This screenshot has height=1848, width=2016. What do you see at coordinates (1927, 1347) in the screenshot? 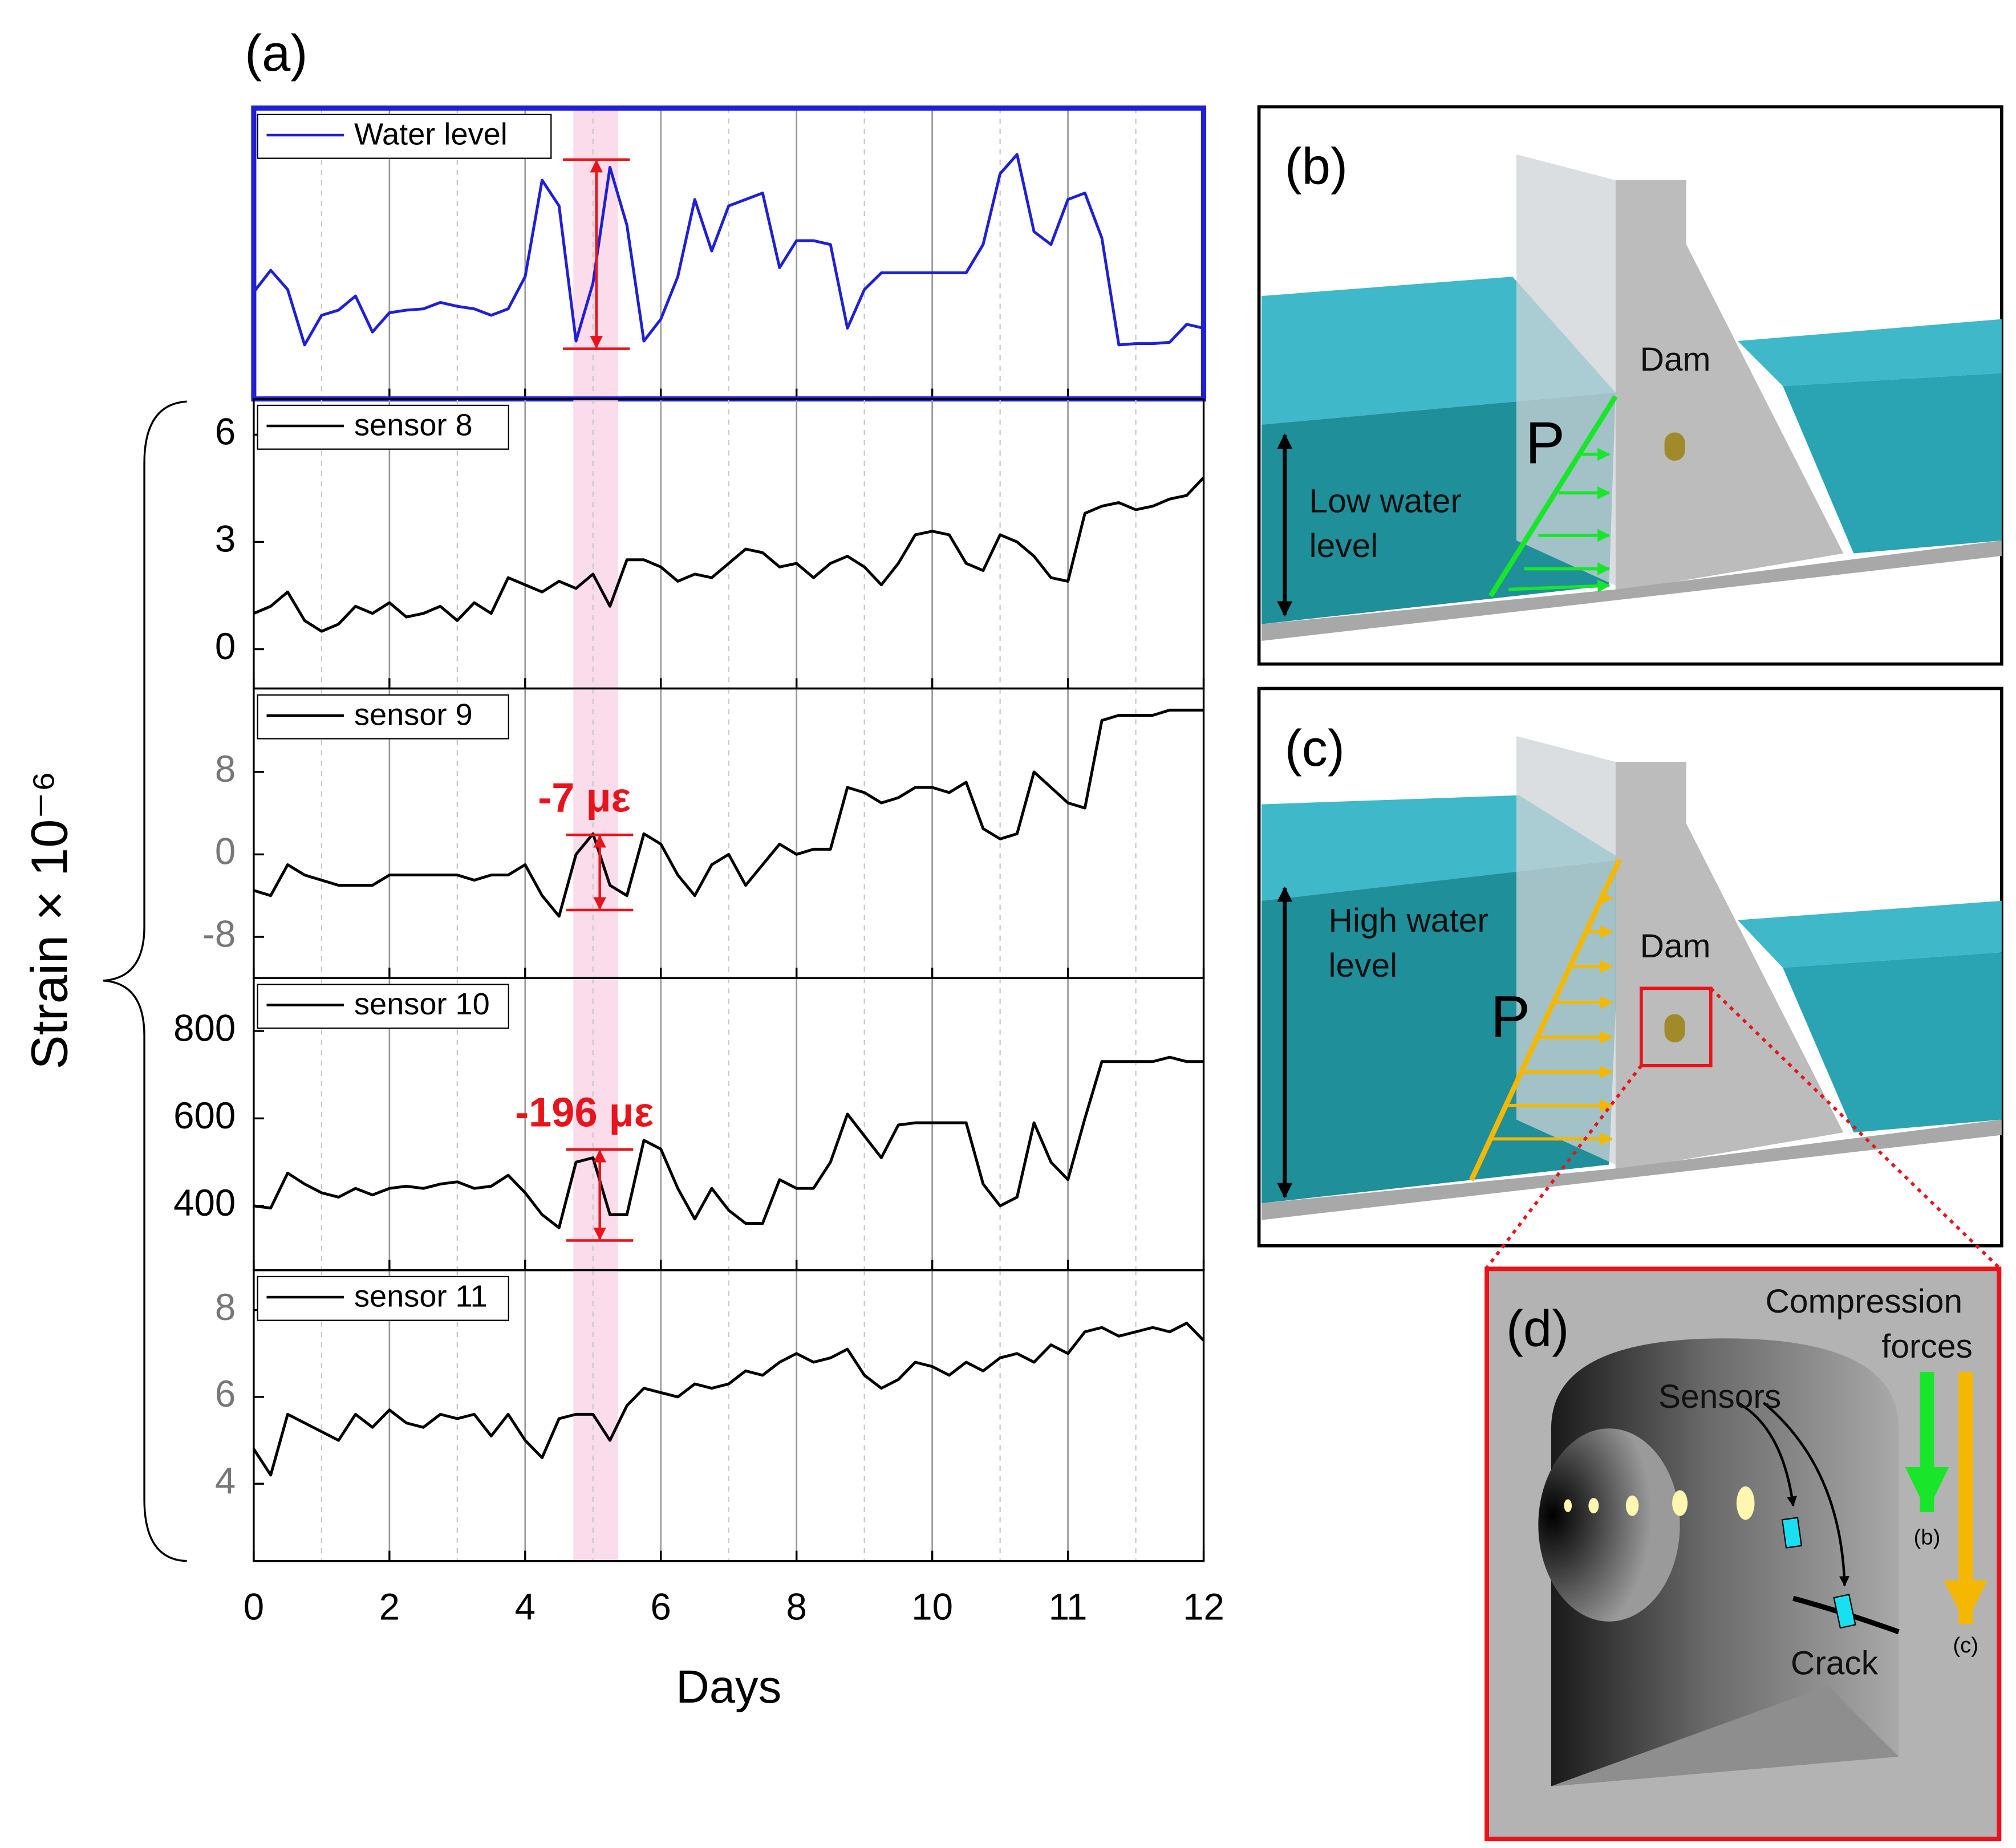
I see `compression-label: forces` at bounding box center [1927, 1347].